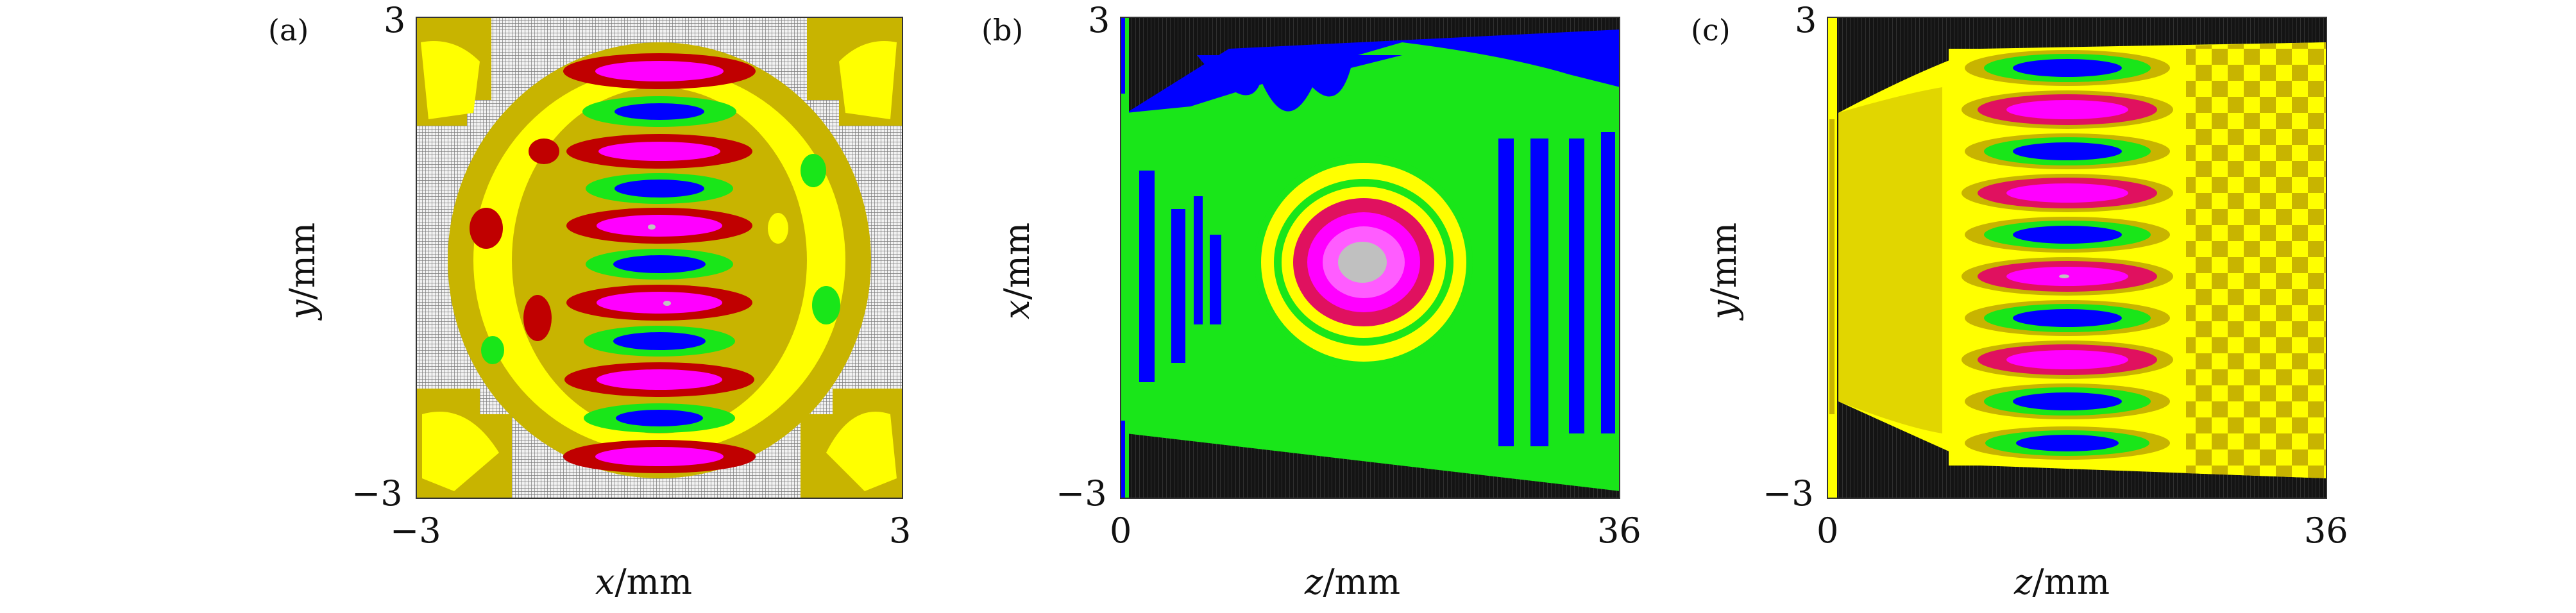  I want to click on panel-a-axes-box, so click(659, 258).